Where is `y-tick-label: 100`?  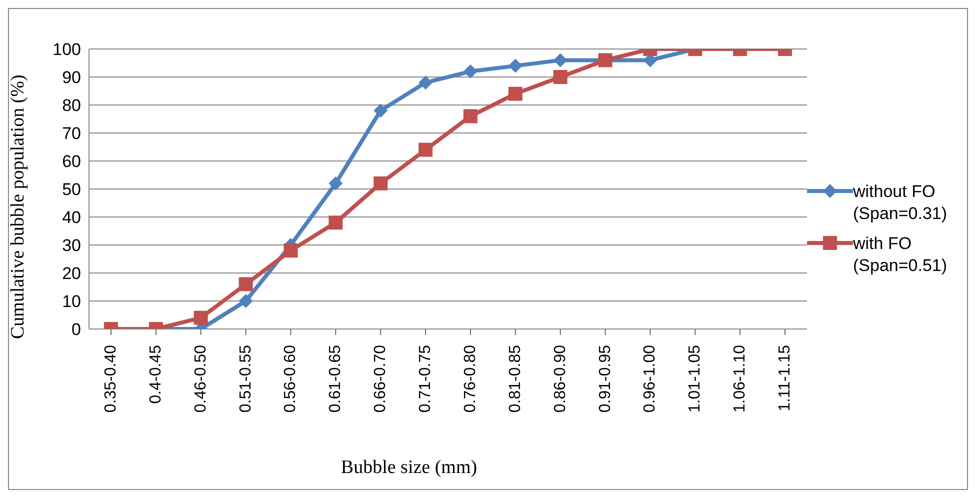 y-tick-label: 100 is located at coordinates (66, 50).